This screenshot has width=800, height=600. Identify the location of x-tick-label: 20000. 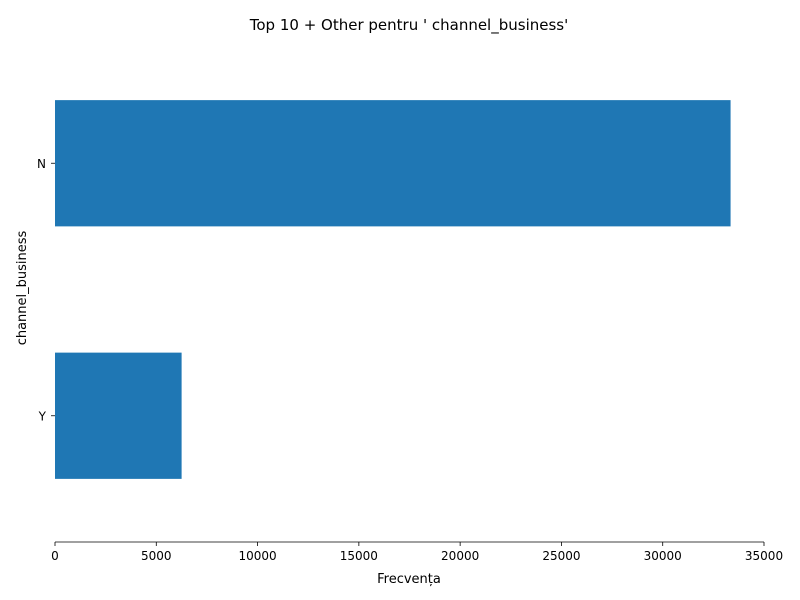
(460, 556).